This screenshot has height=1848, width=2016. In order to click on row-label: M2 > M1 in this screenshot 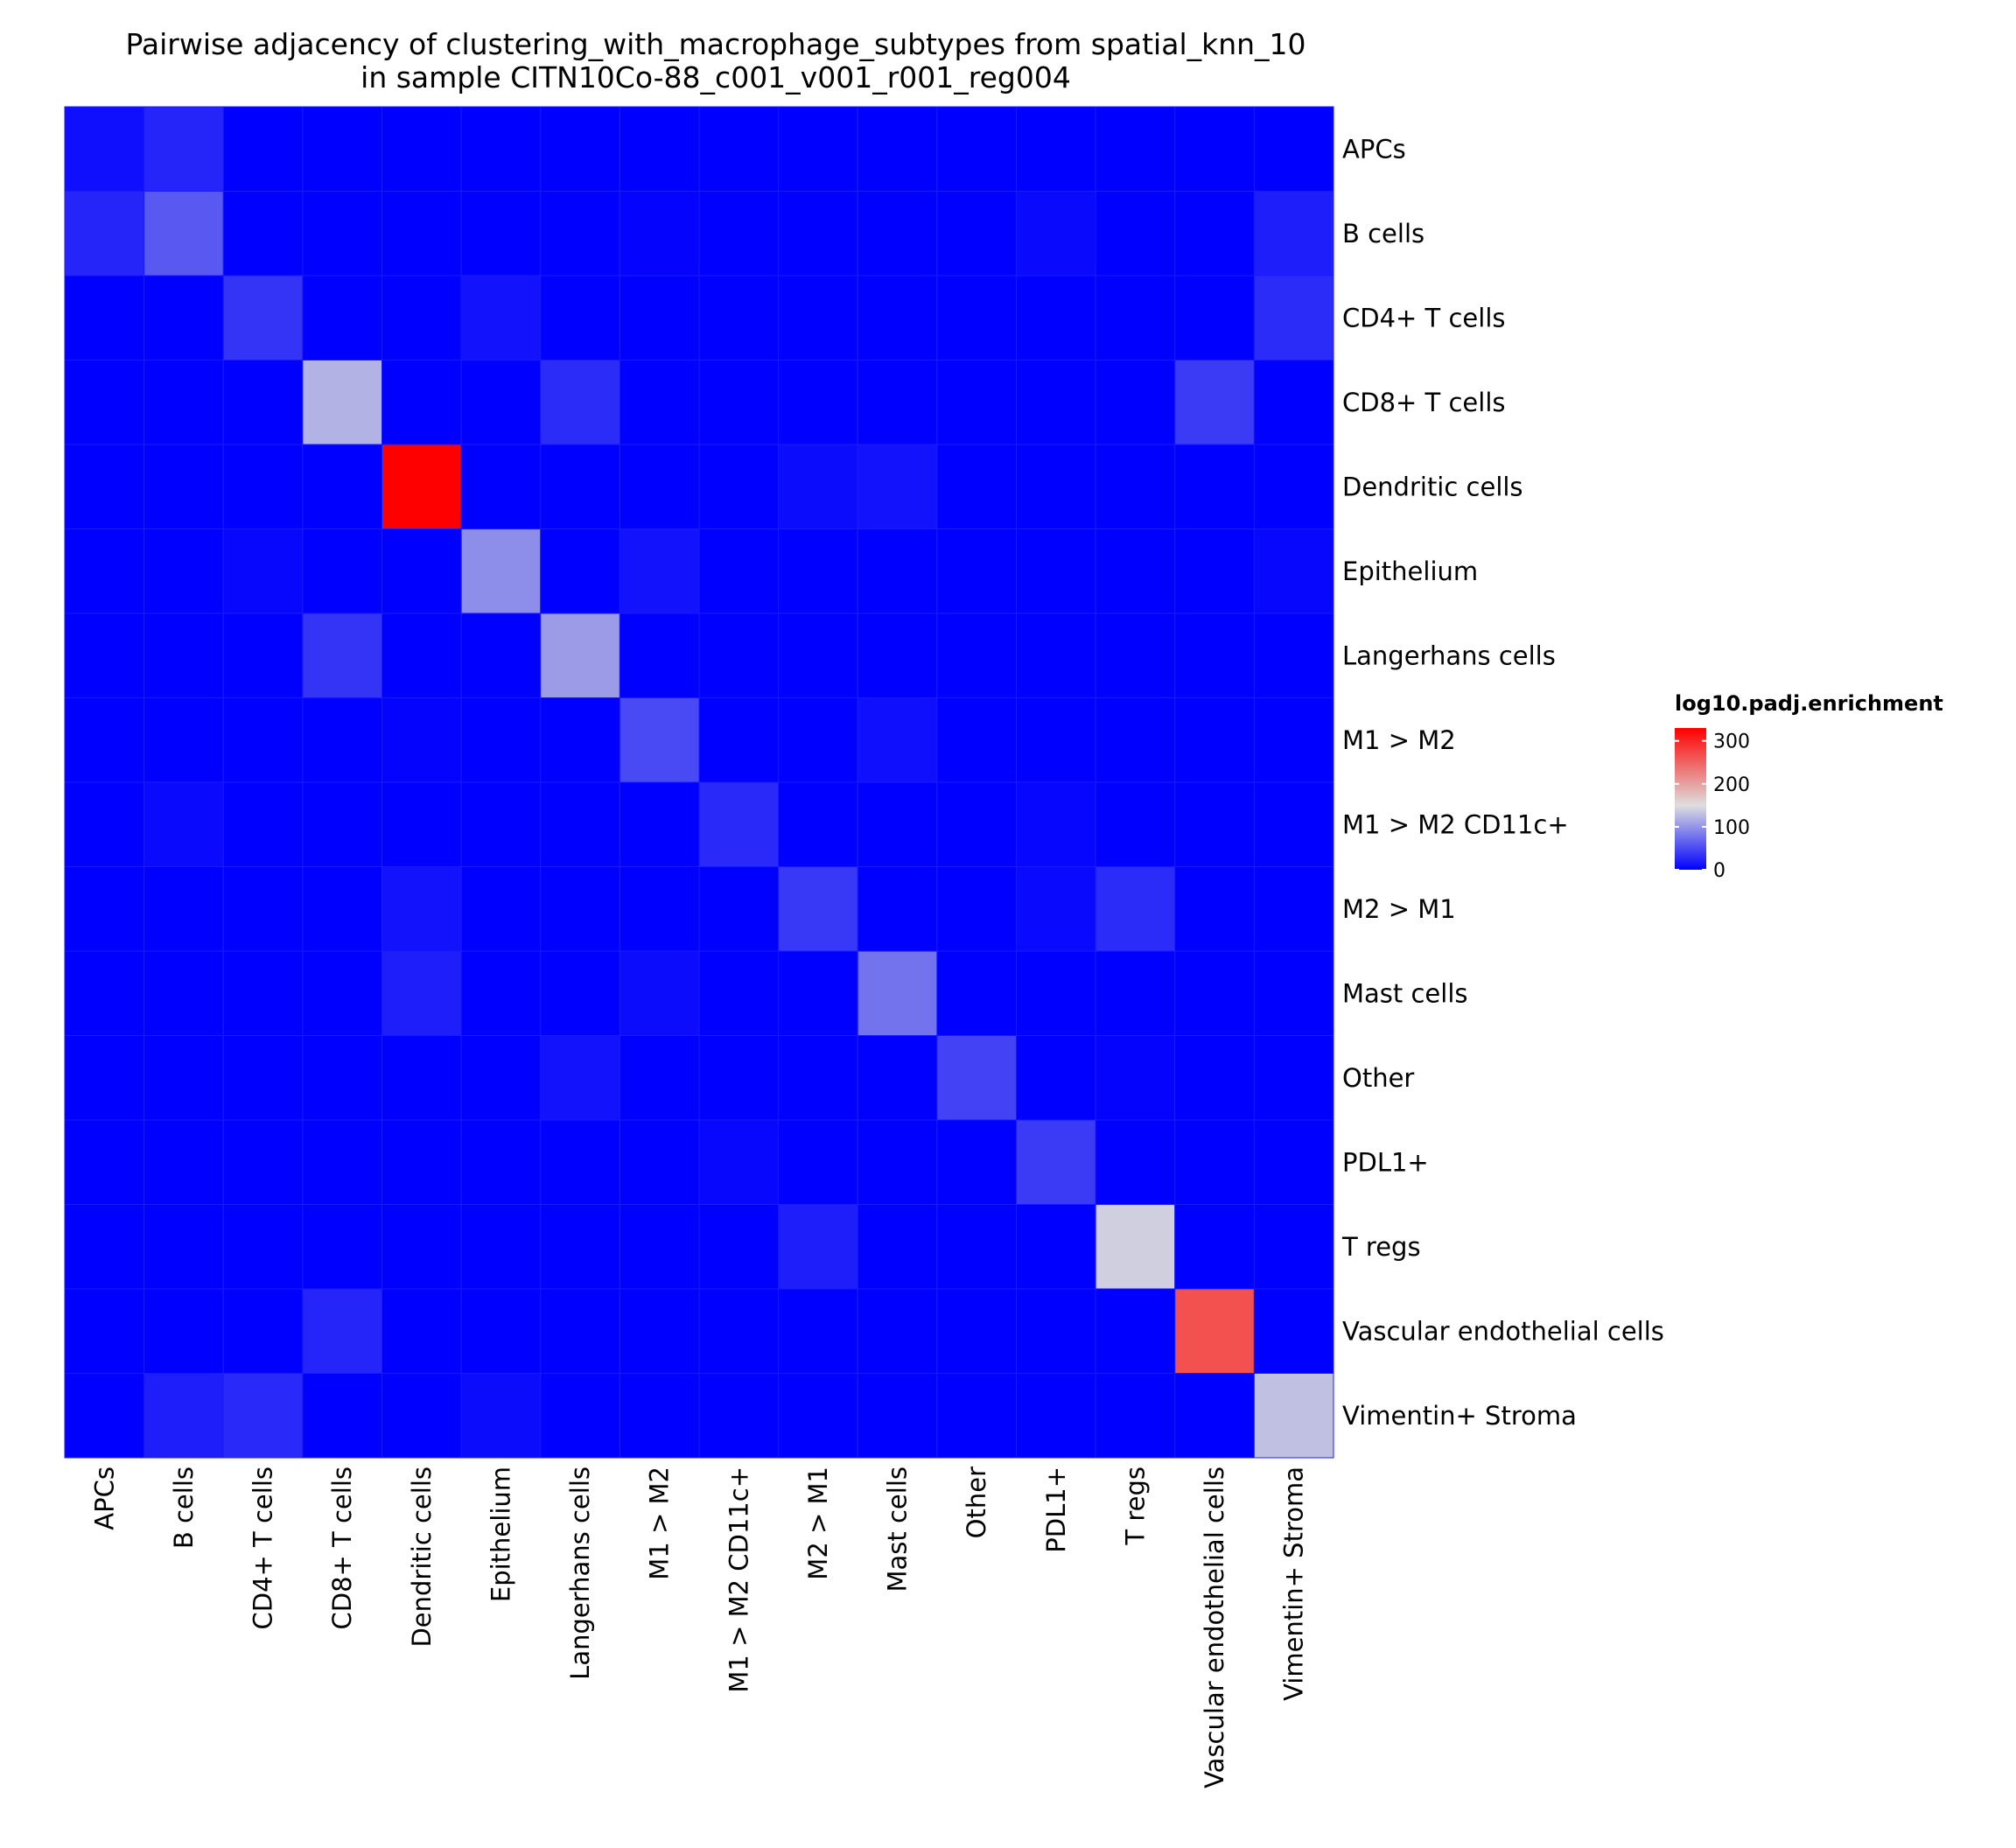, I will do `click(1399, 909)`.